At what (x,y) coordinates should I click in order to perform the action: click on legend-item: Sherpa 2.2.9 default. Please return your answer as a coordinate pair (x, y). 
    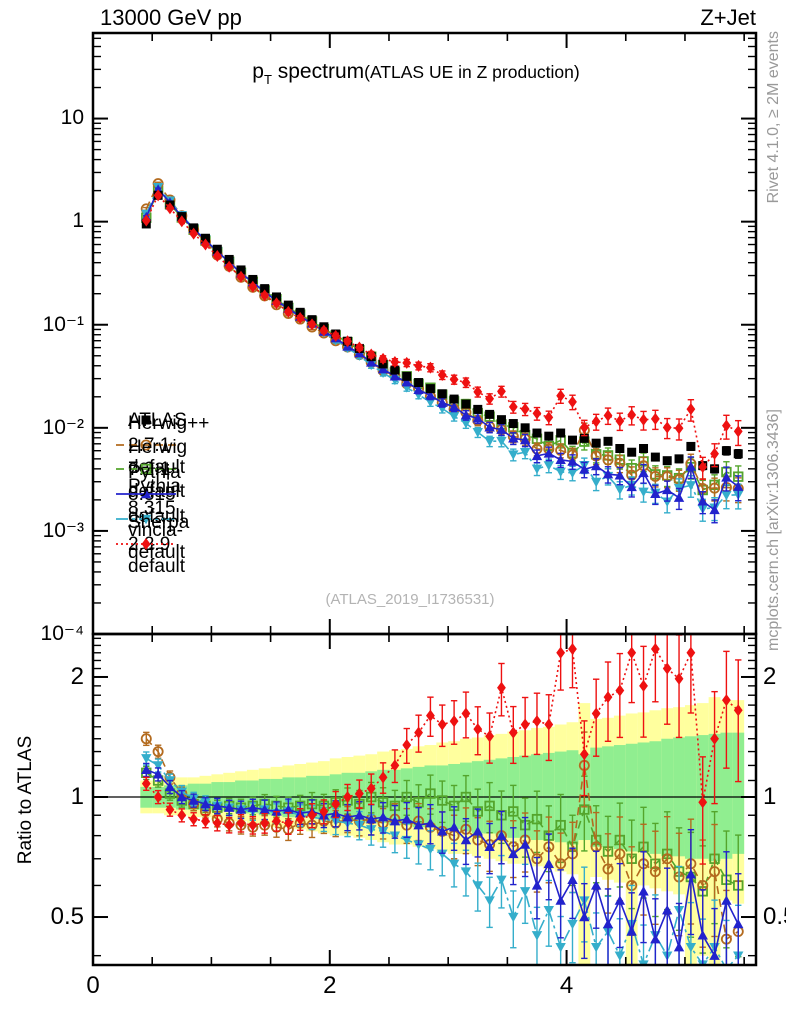
    Looking at the image, I should click on (152, 544).